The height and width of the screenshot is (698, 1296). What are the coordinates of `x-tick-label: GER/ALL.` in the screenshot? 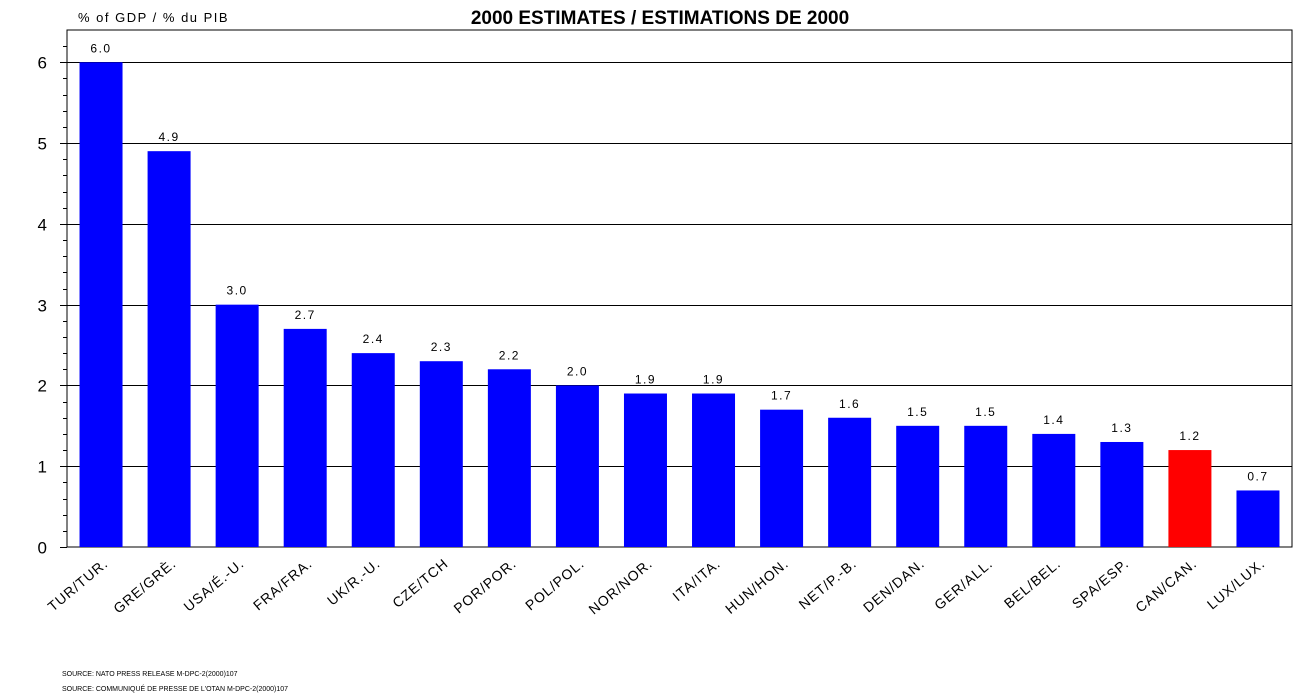 It's located at (963, 584).